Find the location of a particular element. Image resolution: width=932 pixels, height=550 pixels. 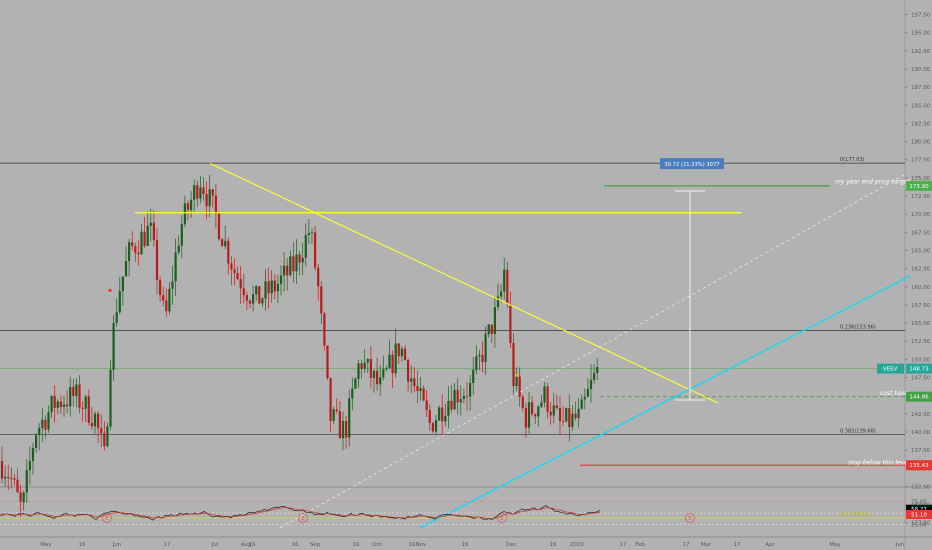

fib-label: 0.382(139.68) is located at coordinates (858, 431).